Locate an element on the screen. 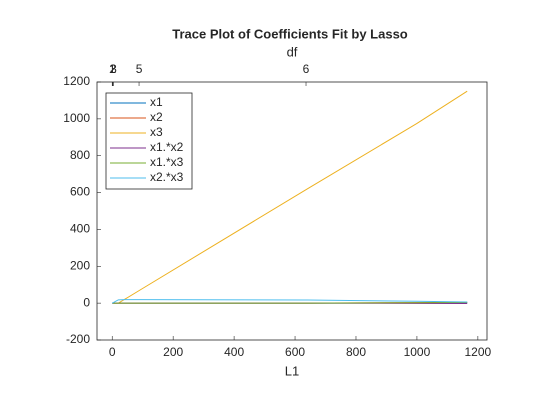  legend-label: x1.*x3 is located at coordinates (167, 162).